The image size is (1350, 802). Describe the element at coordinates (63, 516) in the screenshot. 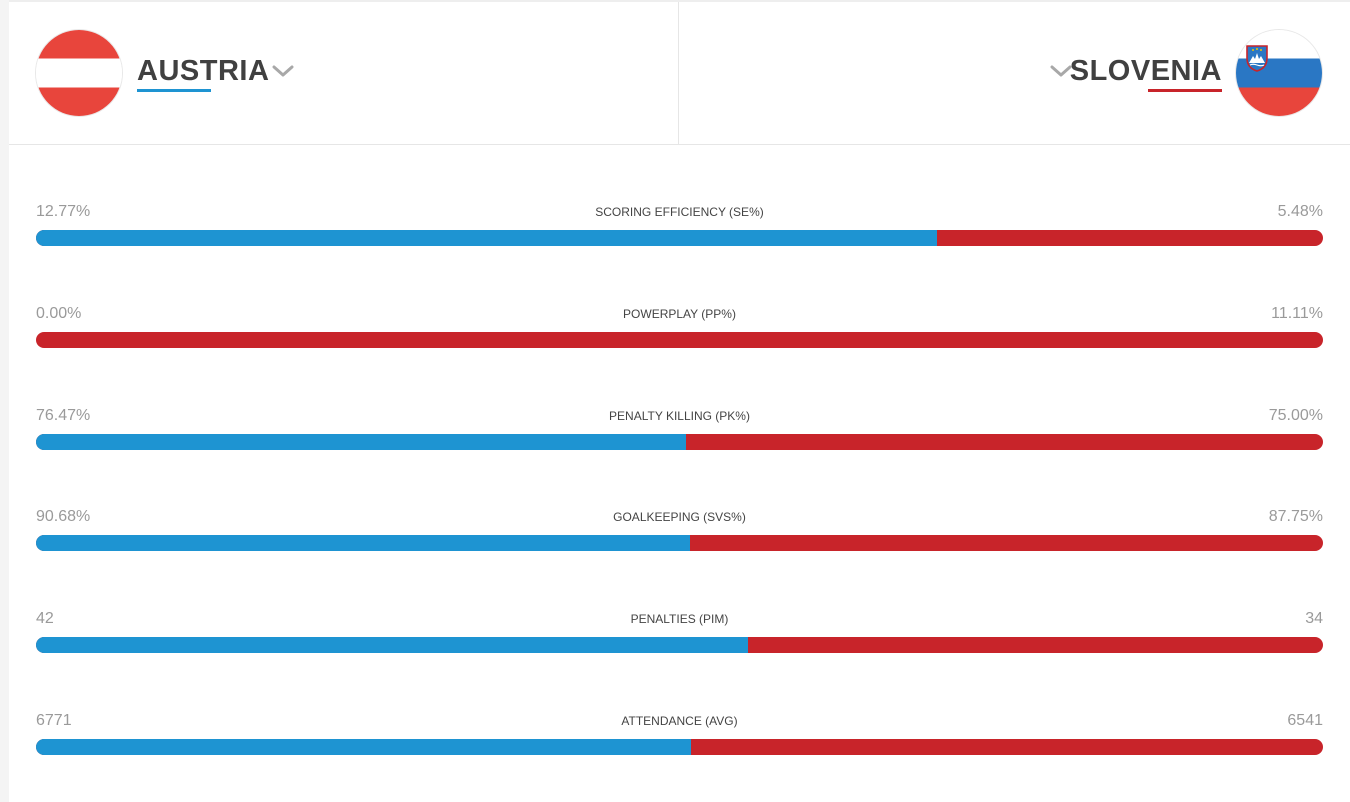

I see `home-stat-value: 90.68%` at that location.